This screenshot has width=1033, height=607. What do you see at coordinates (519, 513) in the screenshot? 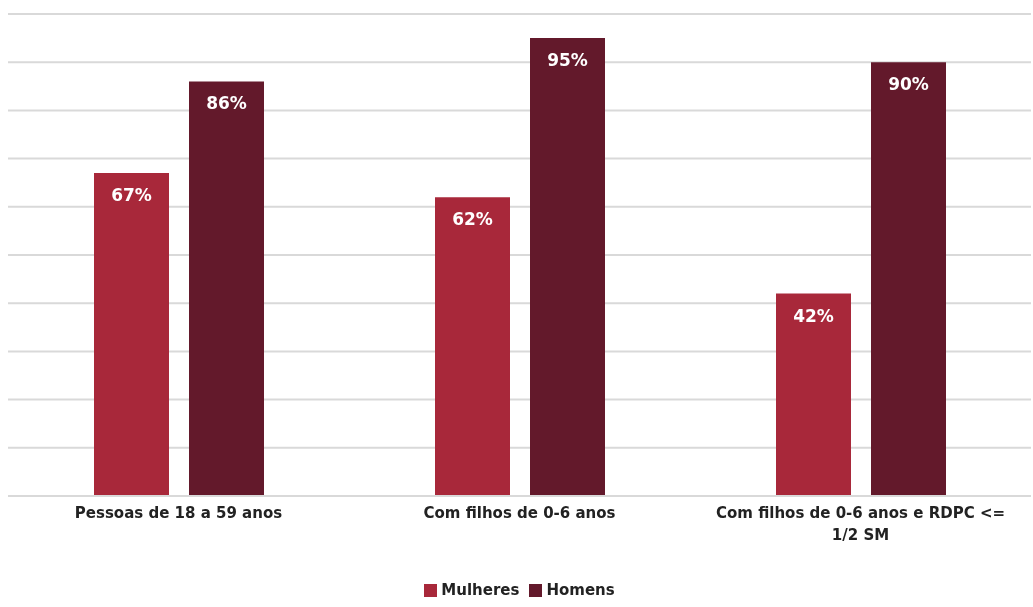
I see `x-tick-label: Com filhos de 0-6 anos` at bounding box center [519, 513].